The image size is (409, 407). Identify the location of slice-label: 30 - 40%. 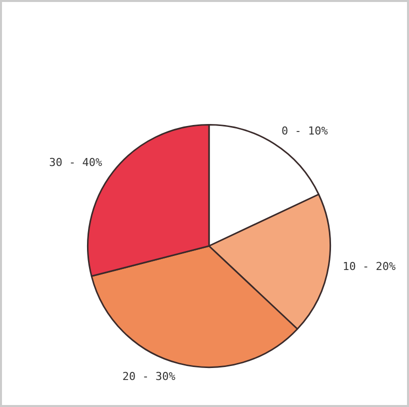
(76, 162).